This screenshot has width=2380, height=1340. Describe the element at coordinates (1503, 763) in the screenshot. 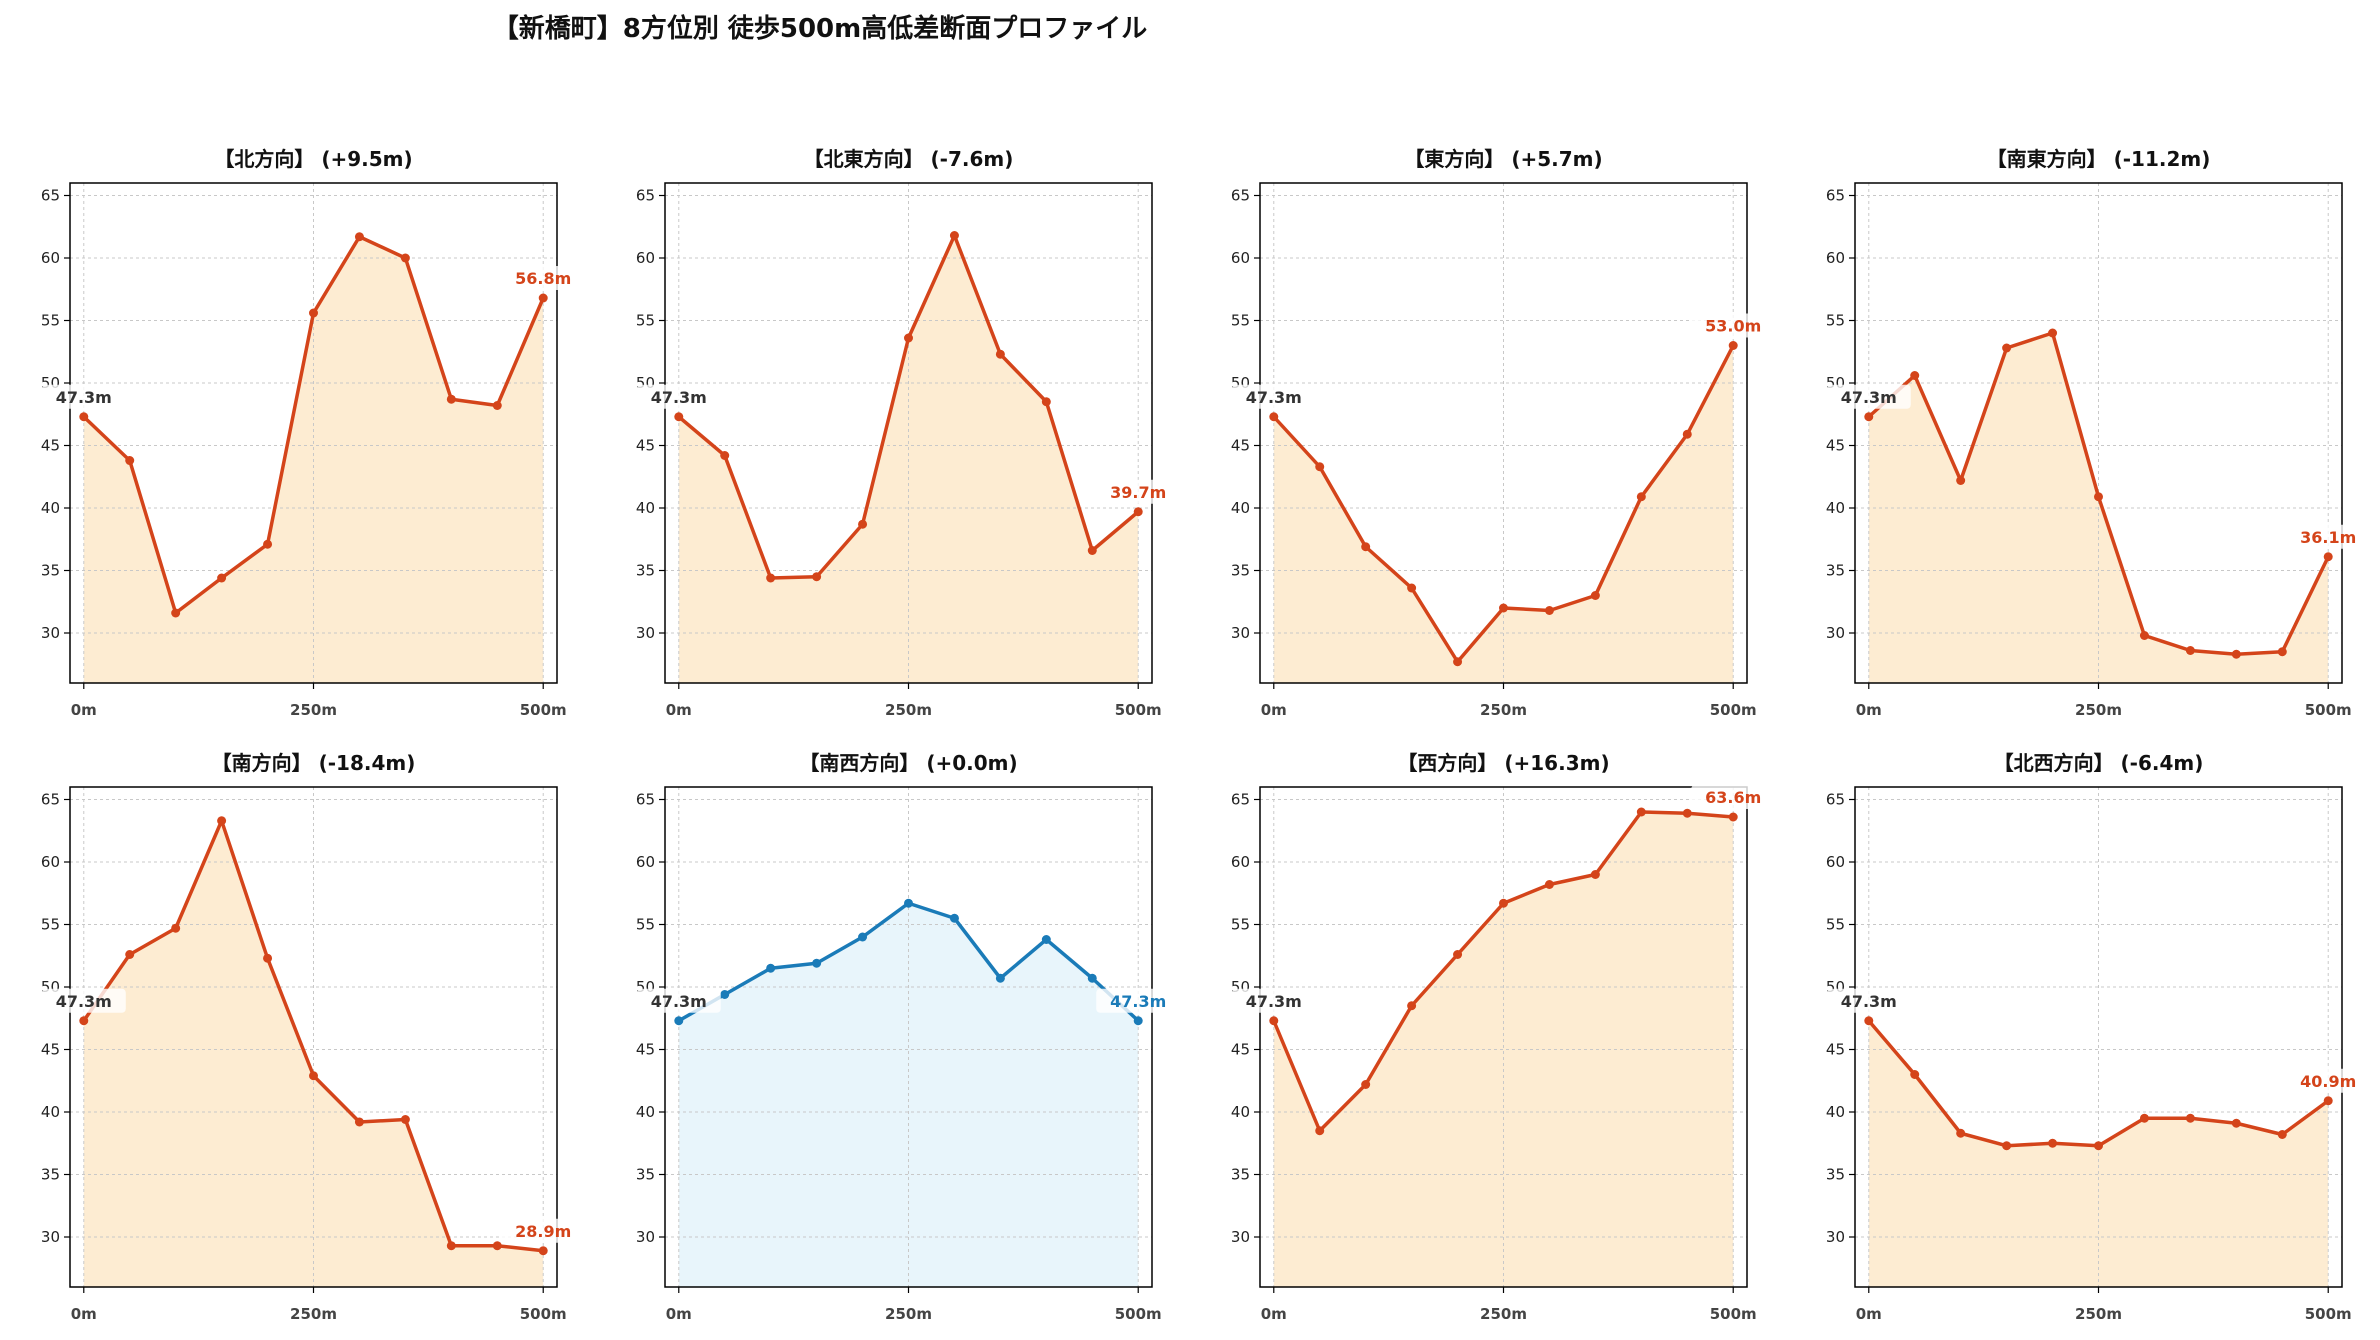

I see `panel-title: 【西方向】 (+16.3m)` at that location.